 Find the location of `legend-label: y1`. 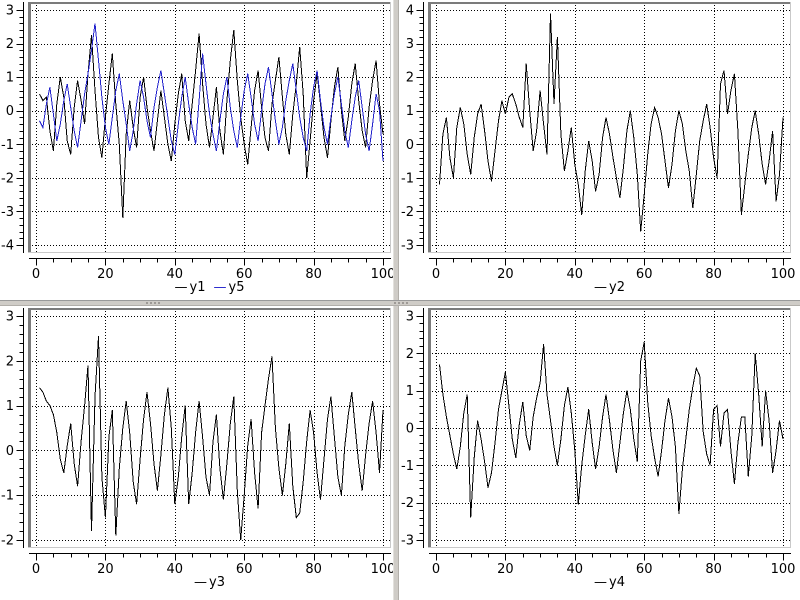

legend-label: y1 is located at coordinates (197, 287).